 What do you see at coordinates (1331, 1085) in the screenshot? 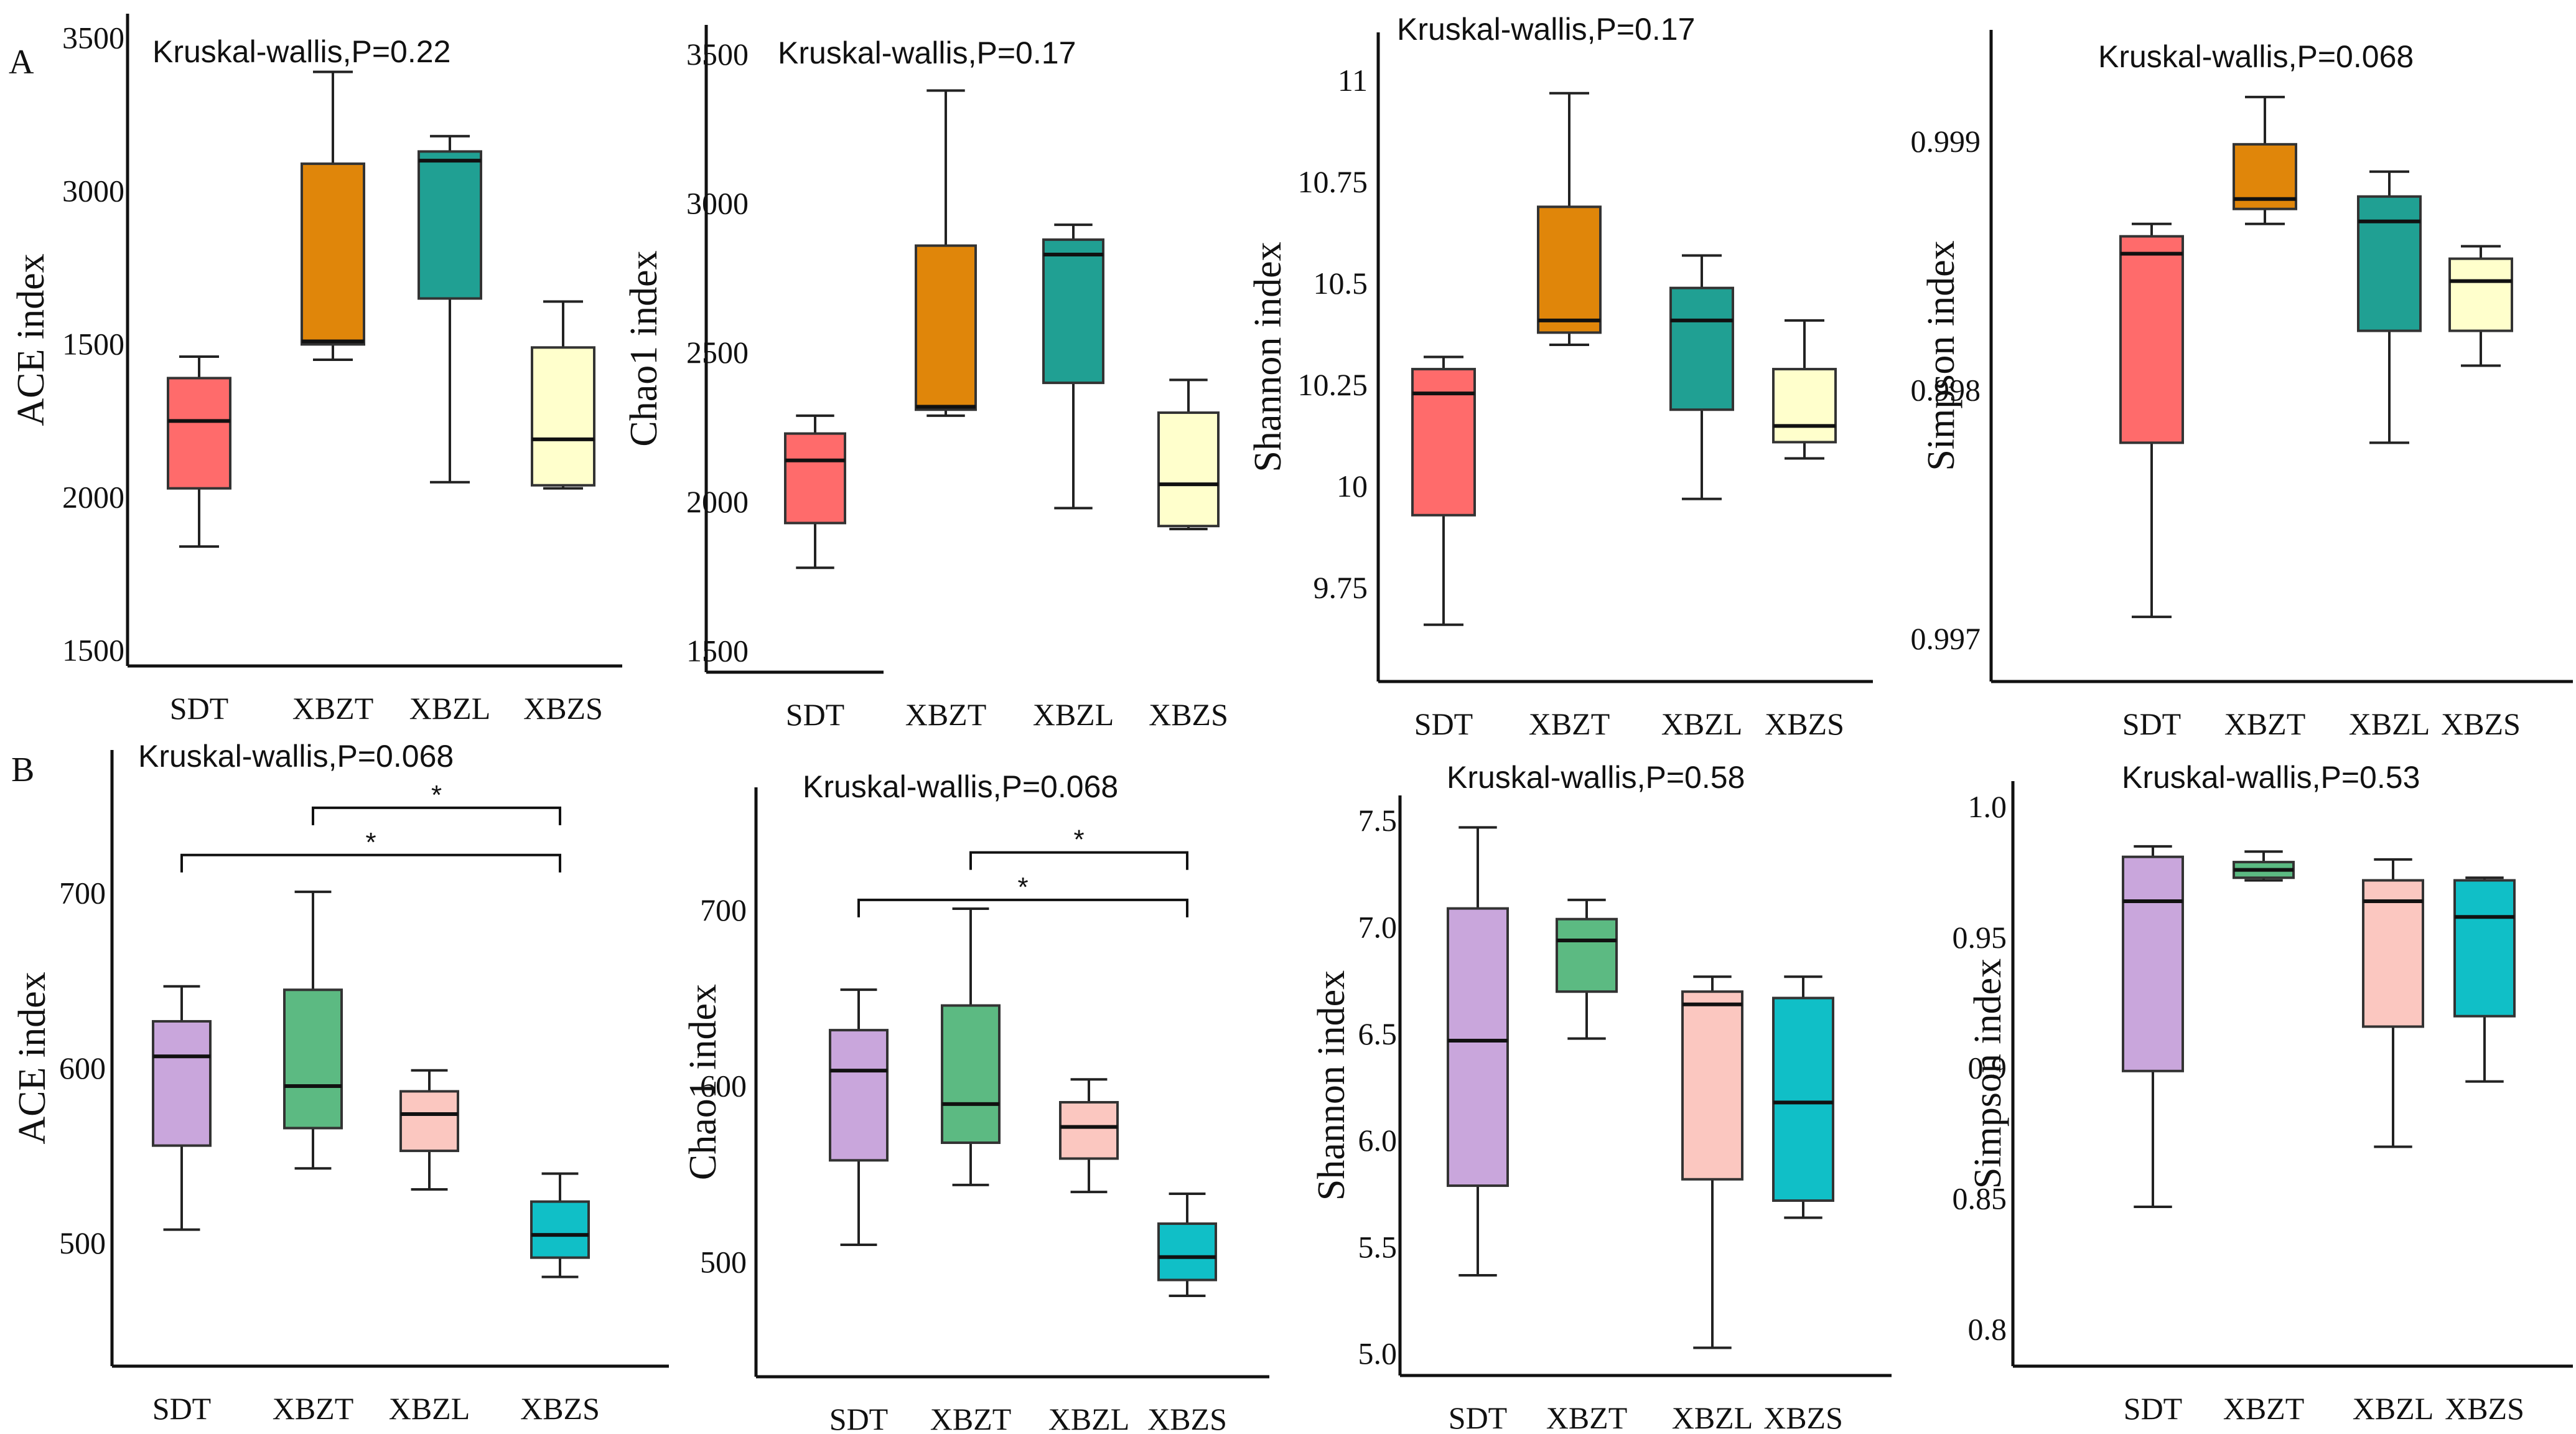
I see `y-axis-label: Shannon index` at bounding box center [1331, 1085].